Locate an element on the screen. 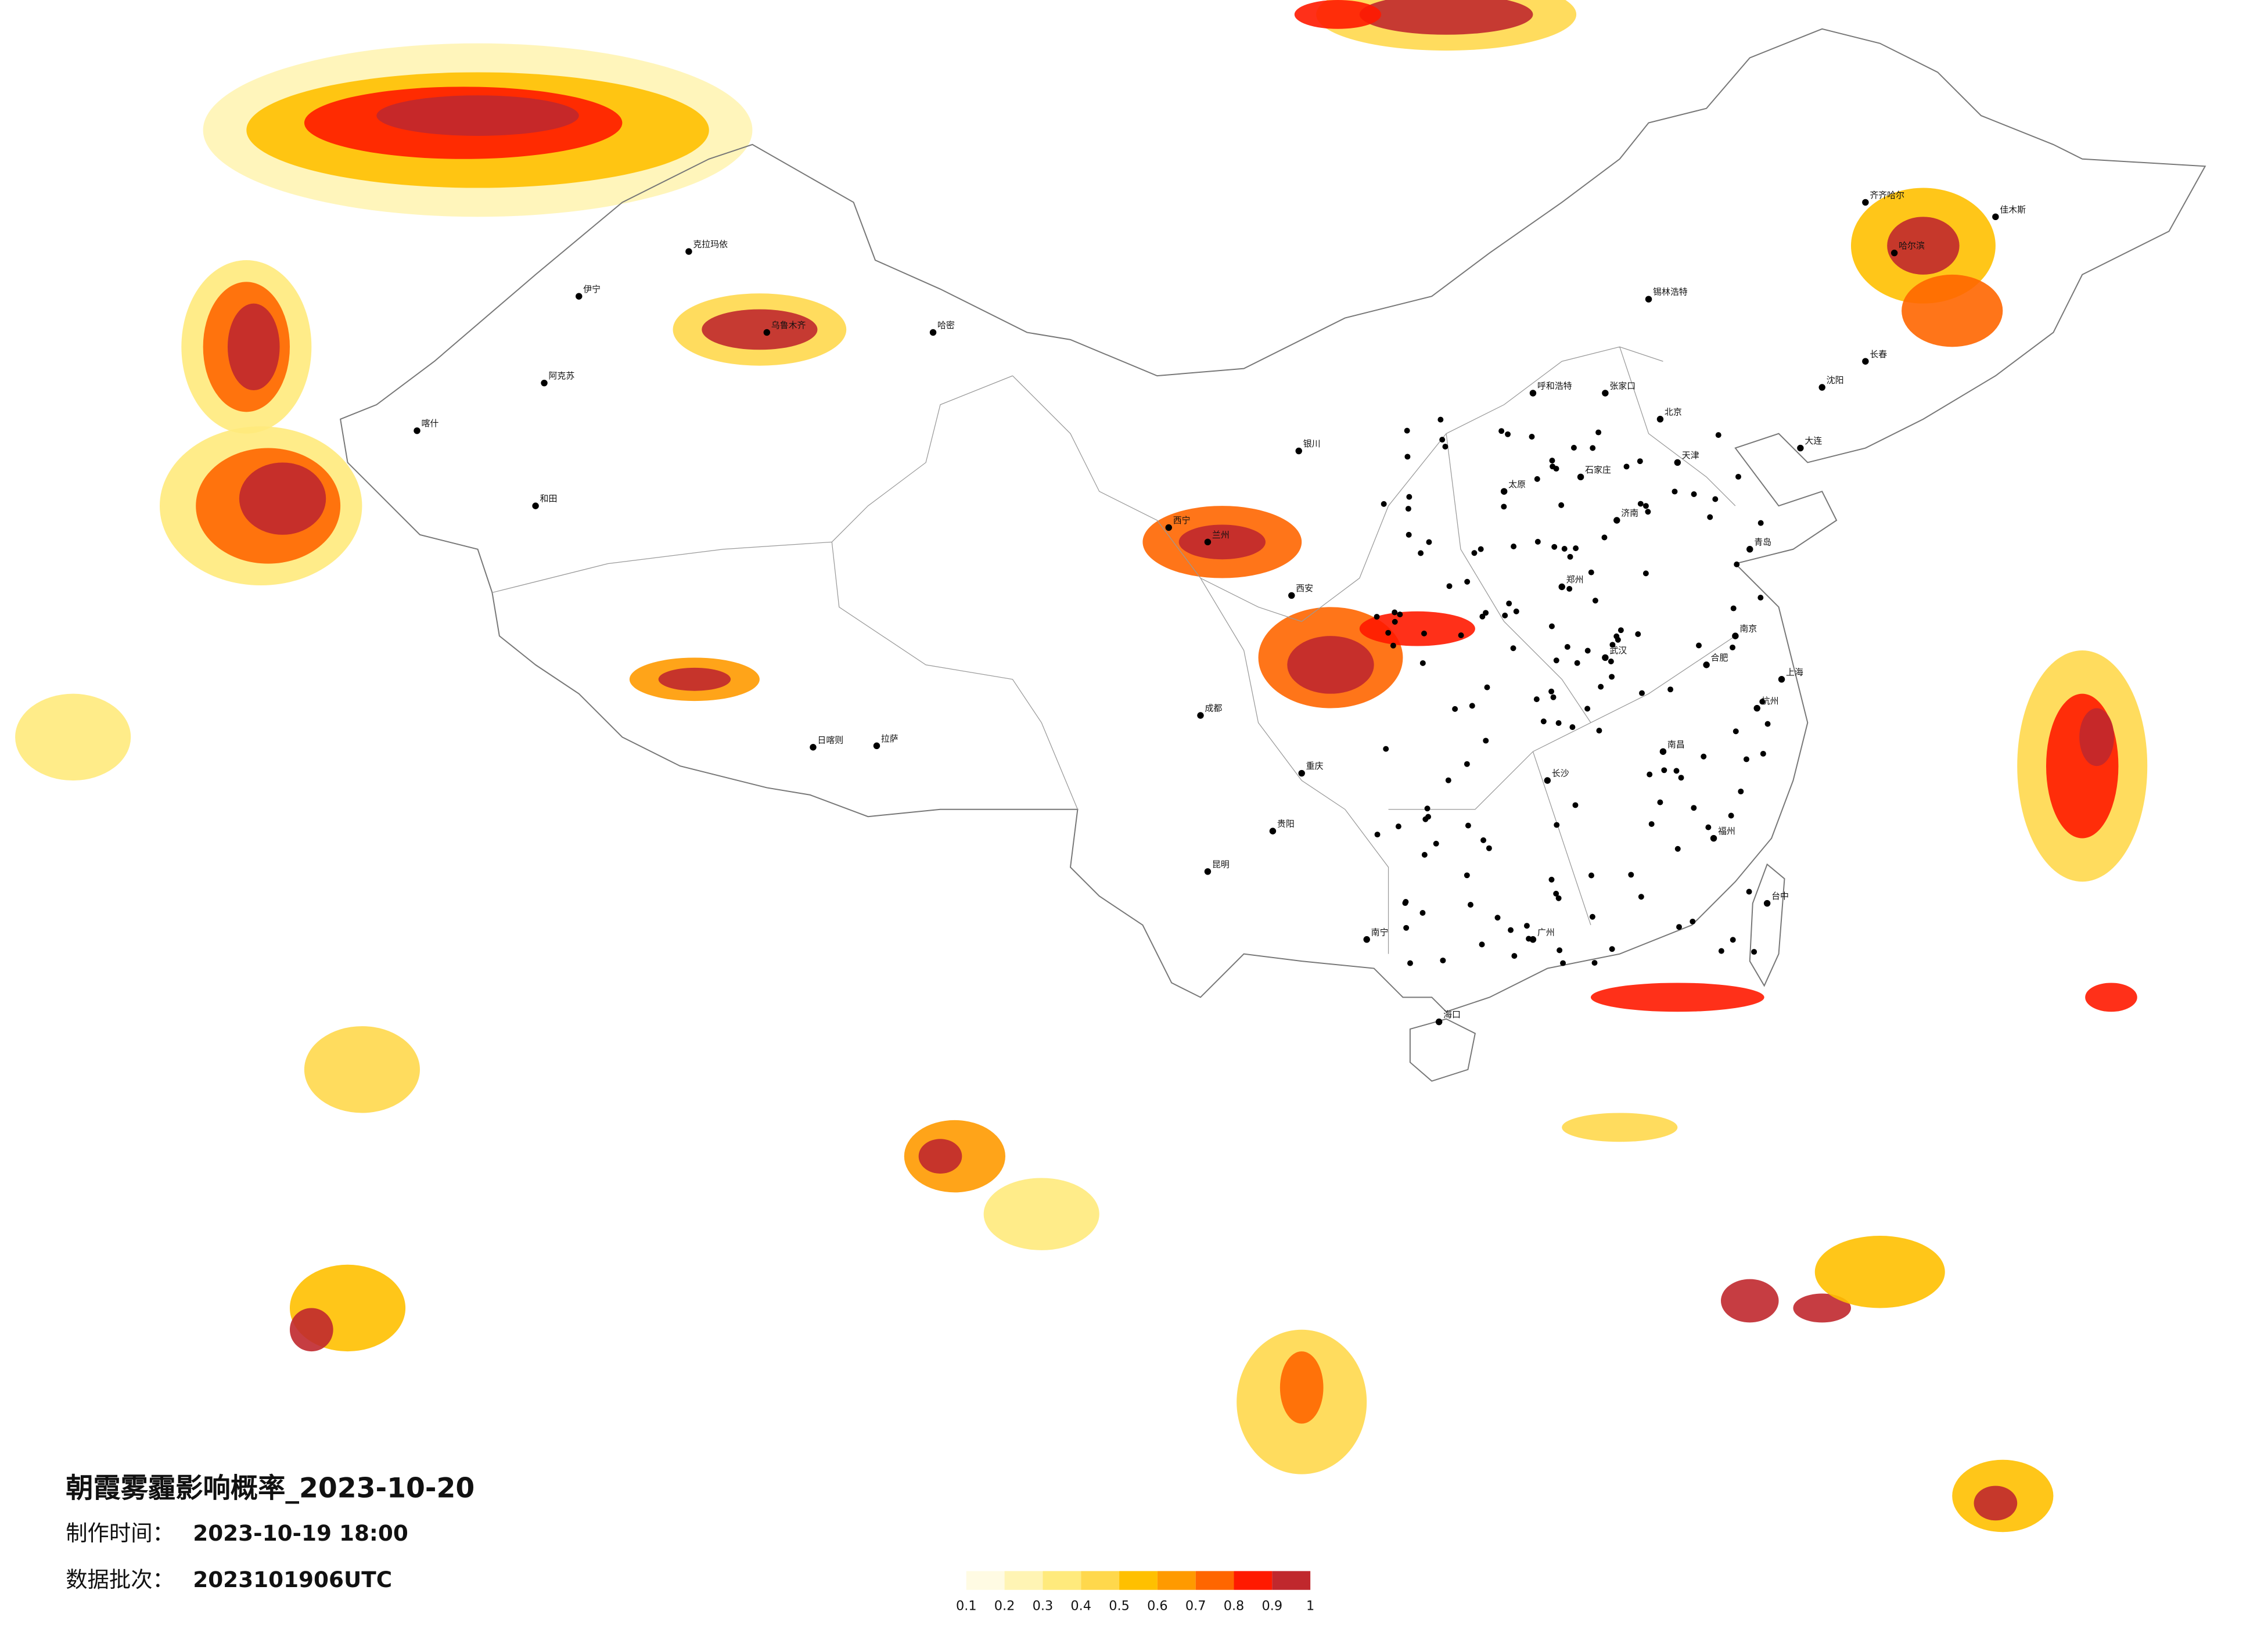 The height and width of the screenshot is (1626, 2268). city-label: 长春 is located at coordinates (1878, 354).